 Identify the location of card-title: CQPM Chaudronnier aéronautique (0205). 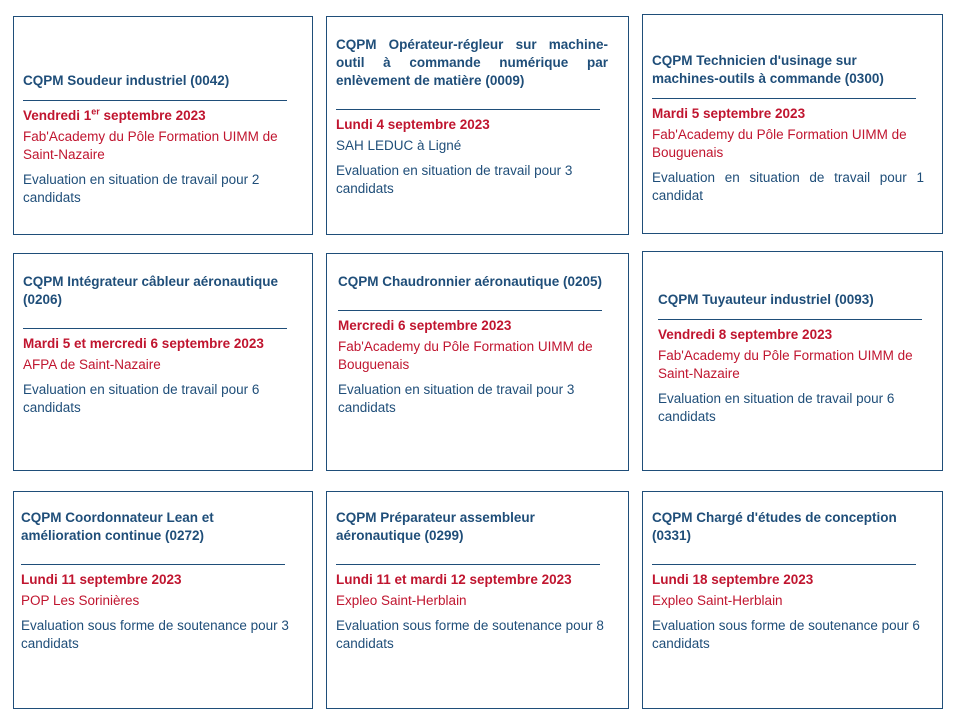
(470, 281).